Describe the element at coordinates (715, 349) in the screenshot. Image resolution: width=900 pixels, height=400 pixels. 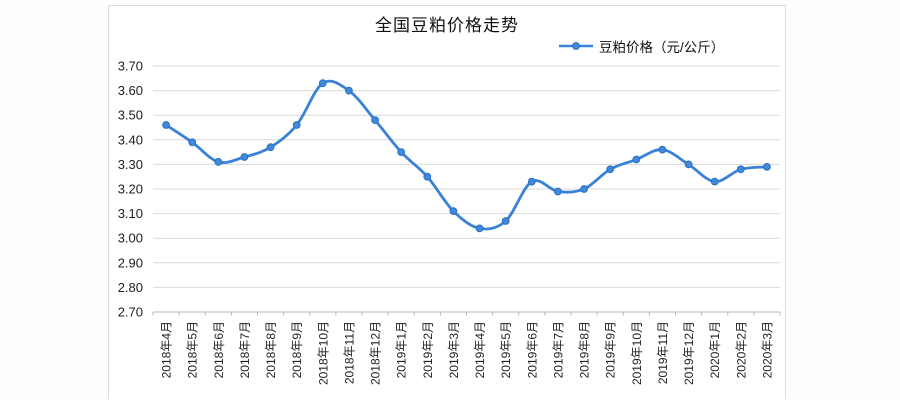
I see `x-axis-label: 2020年1月` at that location.